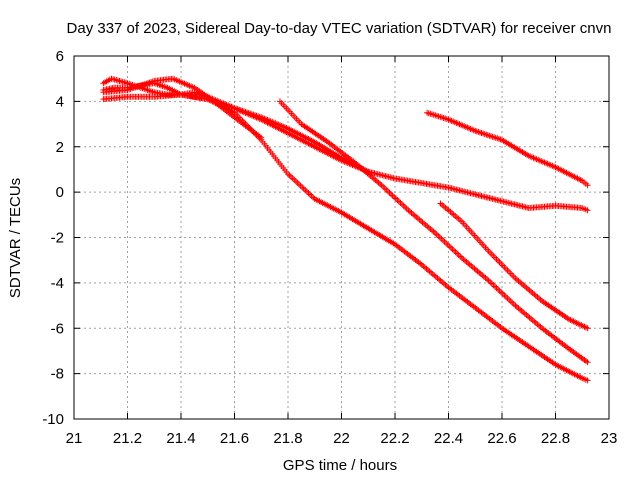 This screenshot has width=640, height=480. What do you see at coordinates (57, 328) in the screenshot?
I see `y-tick-label: -6` at bounding box center [57, 328].